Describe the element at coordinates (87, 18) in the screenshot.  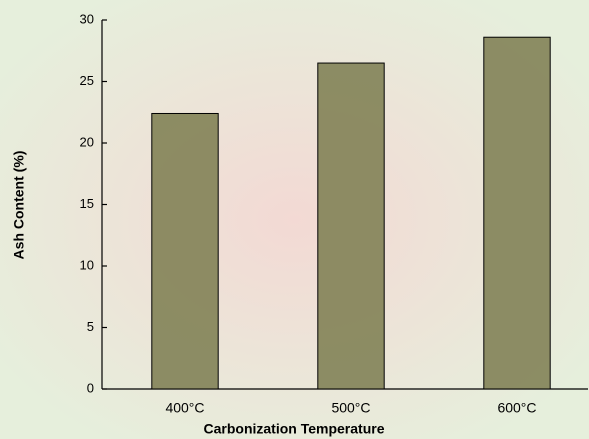
I see `y-tick-label: 30` at that location.